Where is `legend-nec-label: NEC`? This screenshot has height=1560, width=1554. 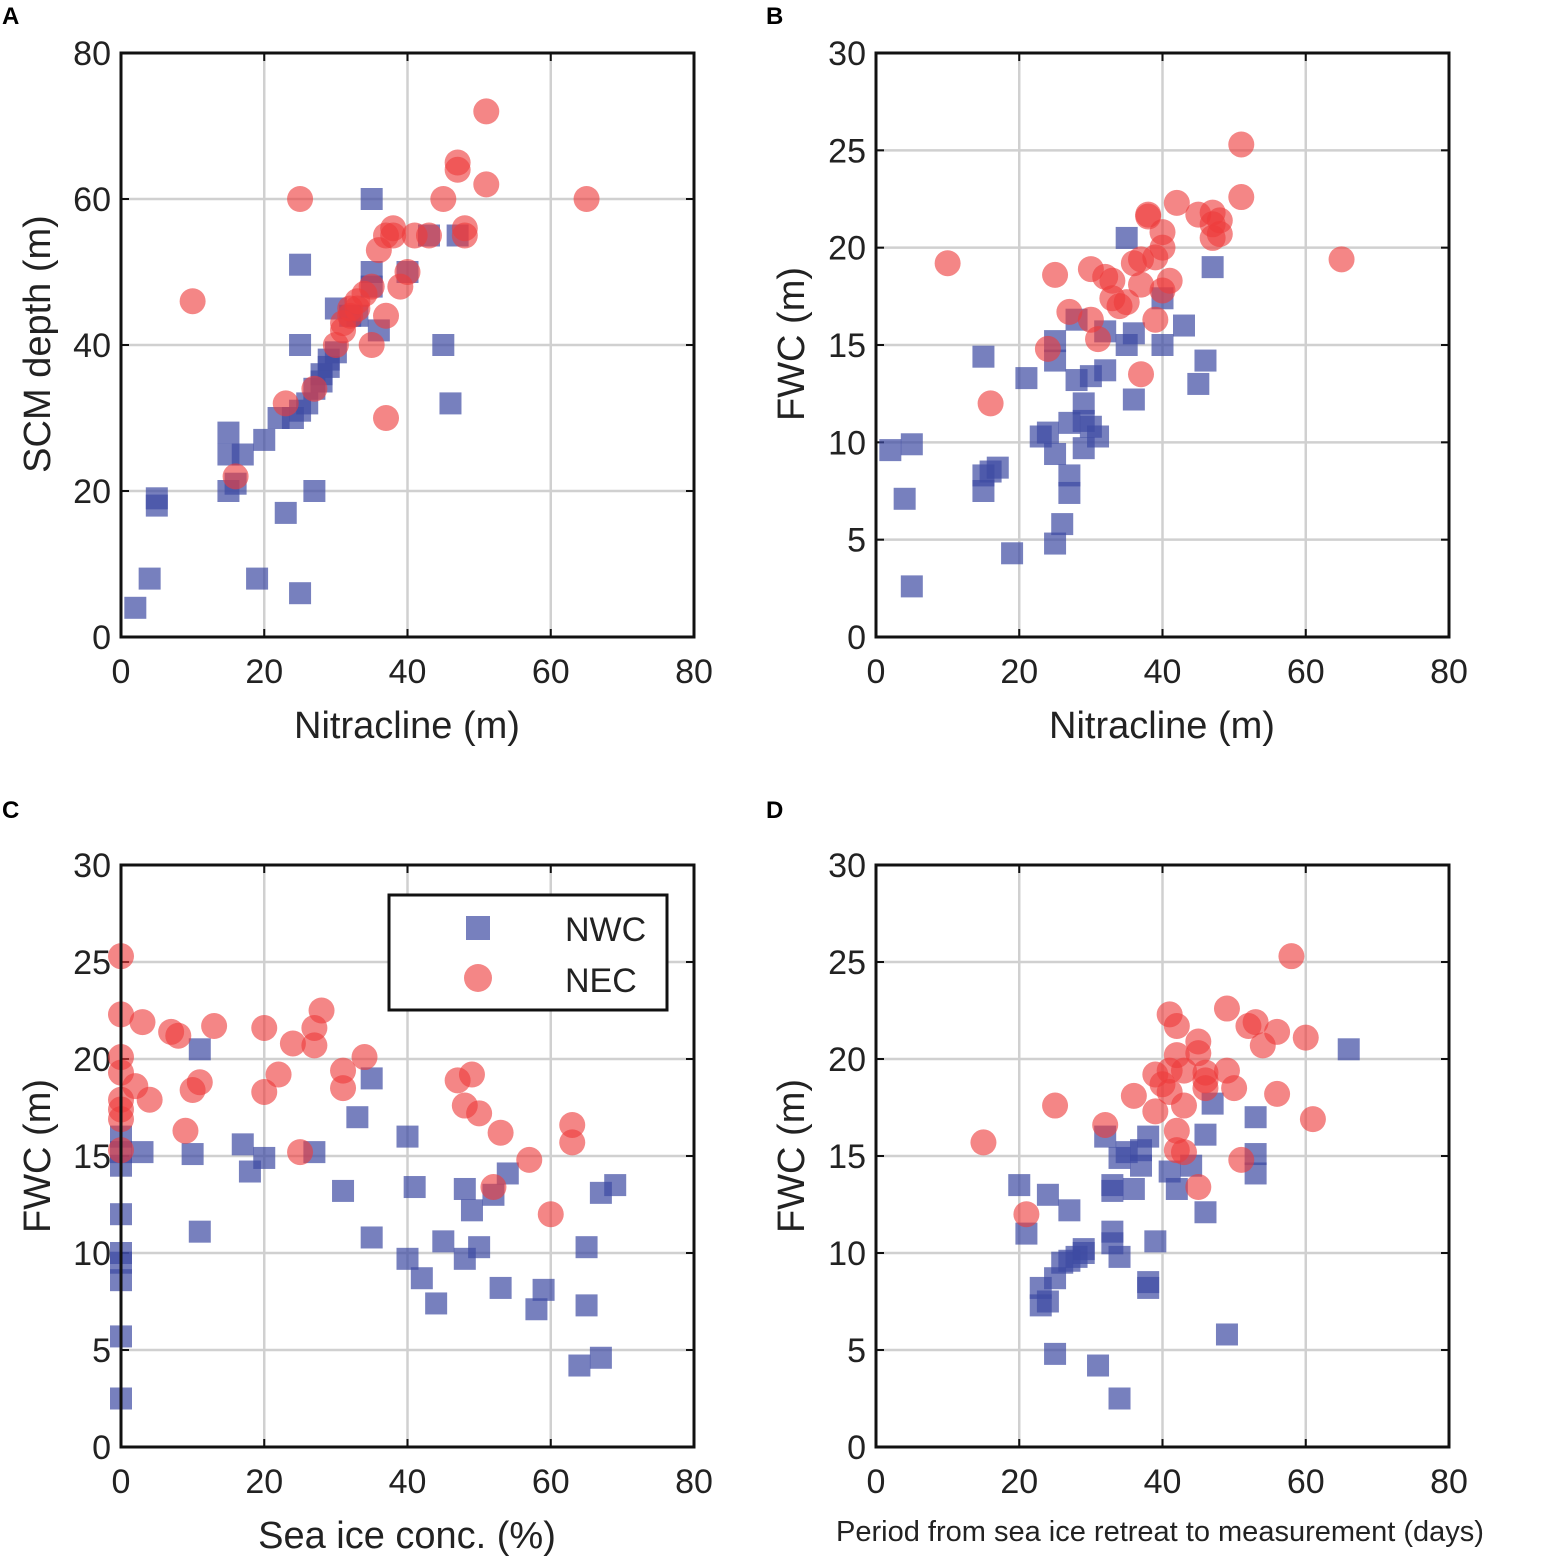 legend-nec-label: NEC is located at coordinates (601, 981).